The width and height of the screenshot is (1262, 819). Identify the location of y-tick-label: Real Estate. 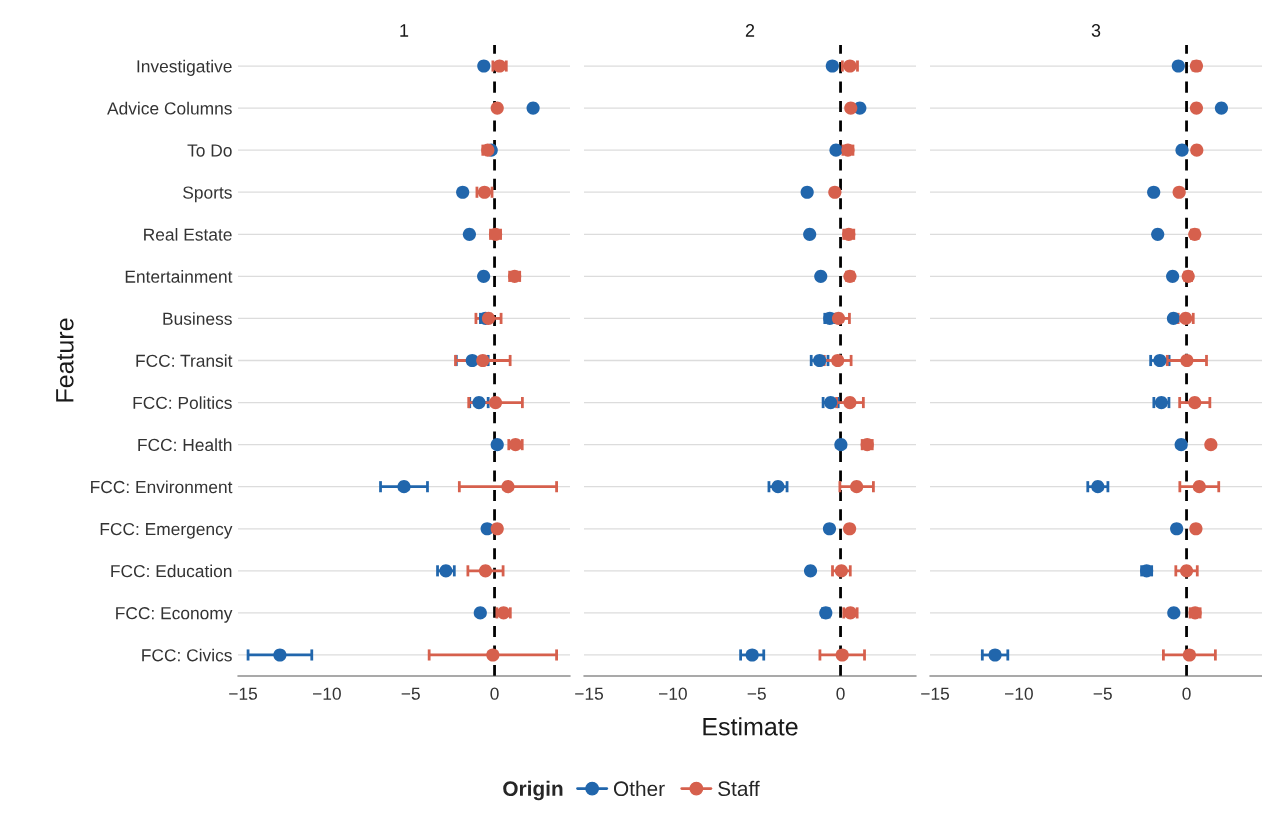
(188, 234).